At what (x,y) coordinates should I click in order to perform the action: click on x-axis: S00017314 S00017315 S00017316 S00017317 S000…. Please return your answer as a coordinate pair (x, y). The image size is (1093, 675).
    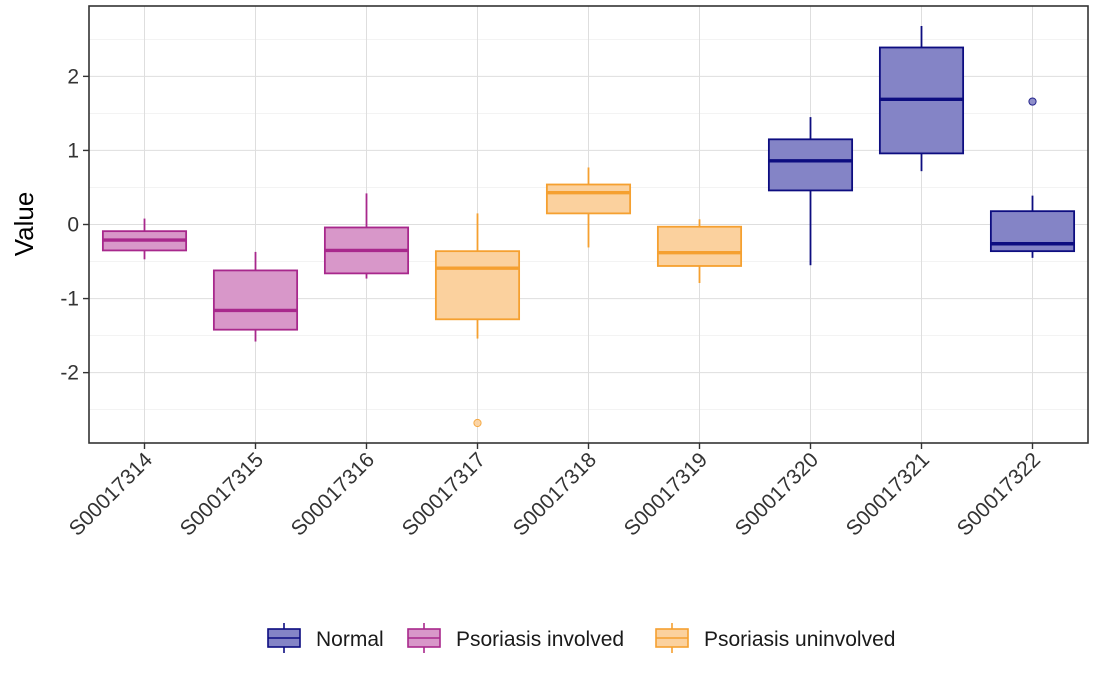
    Looking at the image, I should click on (555, 492).